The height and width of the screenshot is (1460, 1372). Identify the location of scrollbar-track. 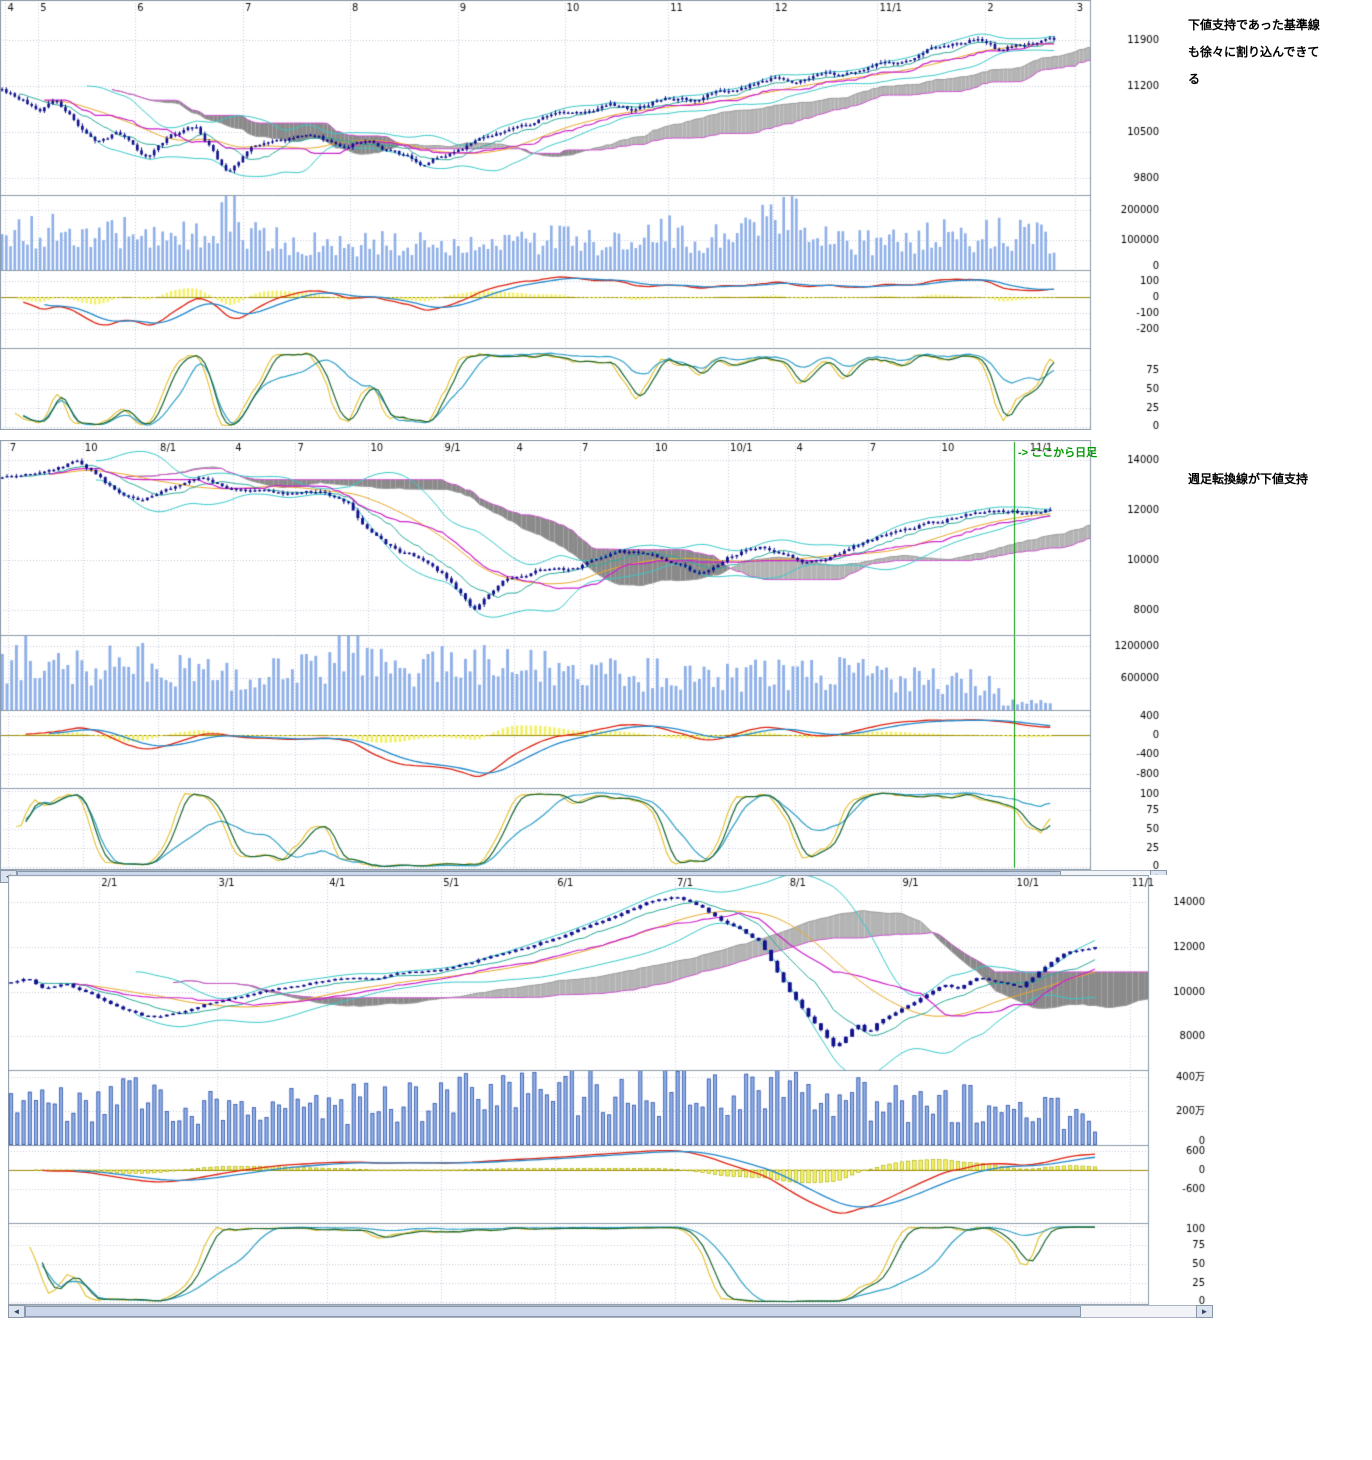
(610, 1311).